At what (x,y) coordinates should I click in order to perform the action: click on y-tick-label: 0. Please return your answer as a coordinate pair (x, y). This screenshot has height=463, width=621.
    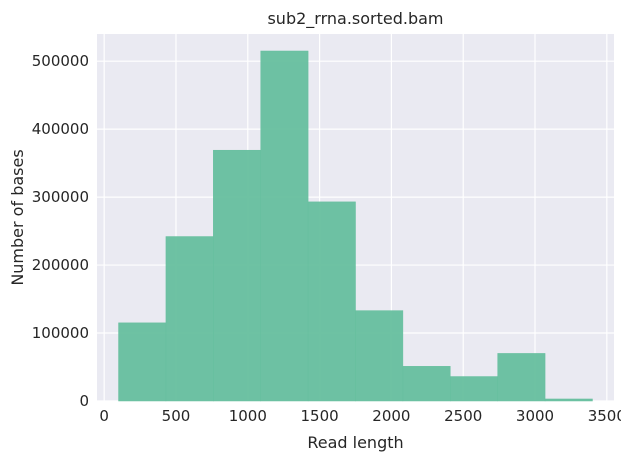
    Looking at the image, I should click on (84, 401).